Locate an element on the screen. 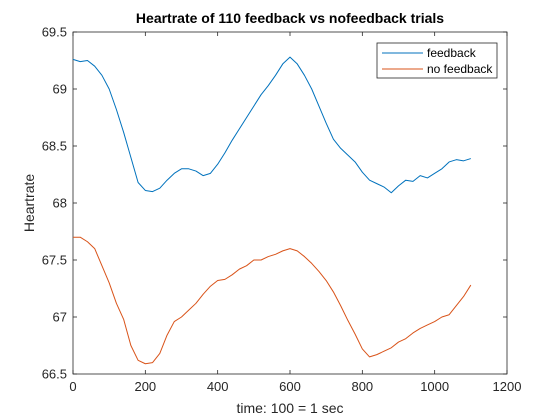 Image resolution: width=560 pixels, height=420 pixels. y-tick-label: 67.5 is located at coordinates (54, 260).